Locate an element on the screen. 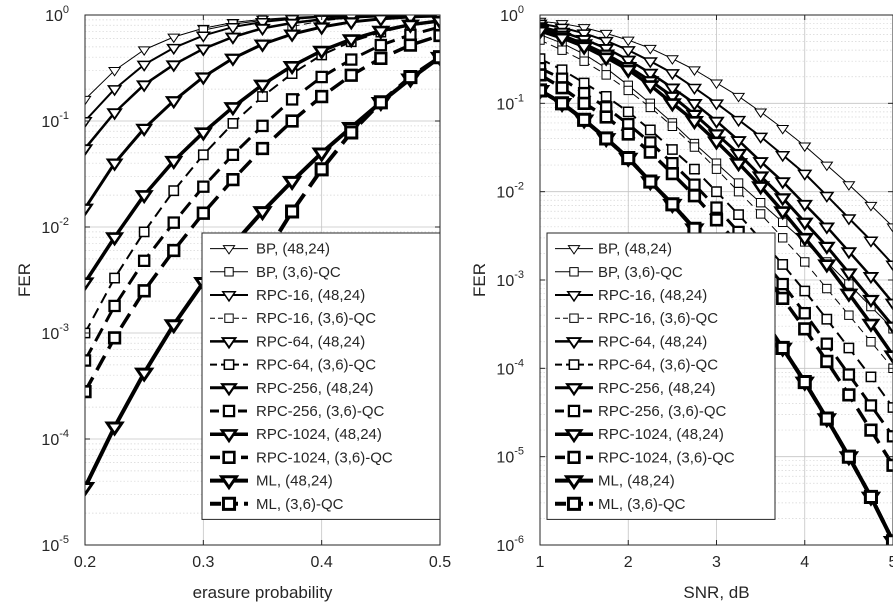 This screenshot has width=893, height=604. legend-label: BP, (48,24) is located at coordinates (635, 249).